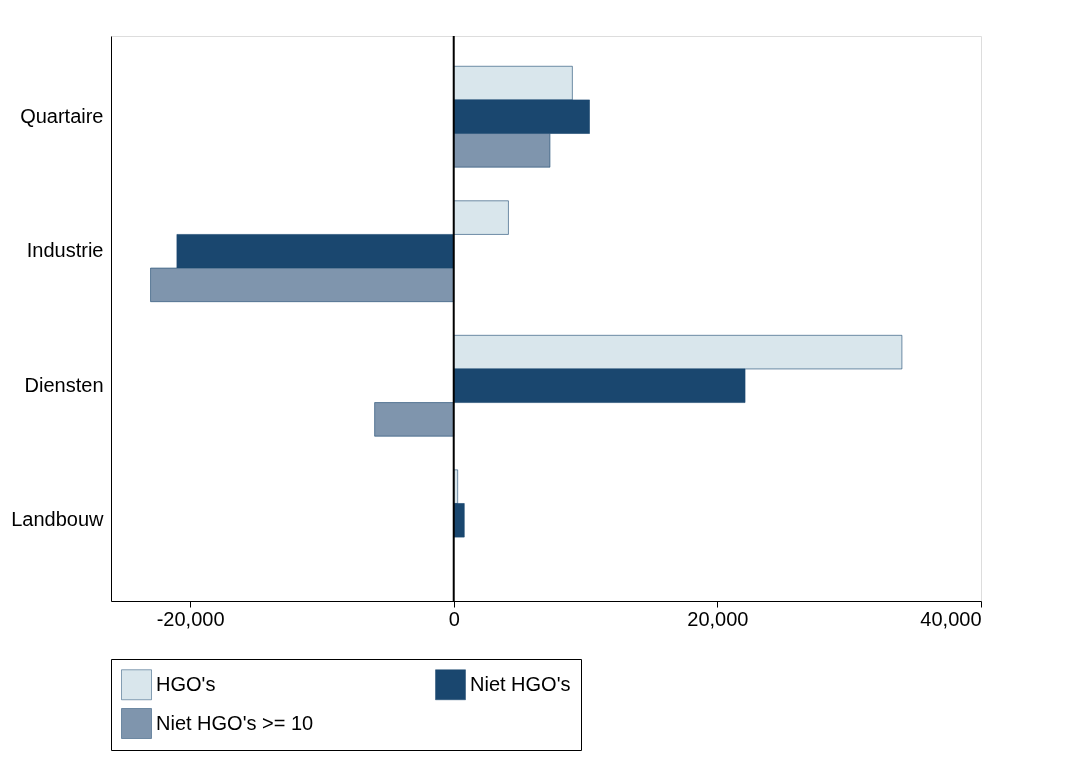  I want to click on y-tick-label: Quartaire, so click(62, 115).